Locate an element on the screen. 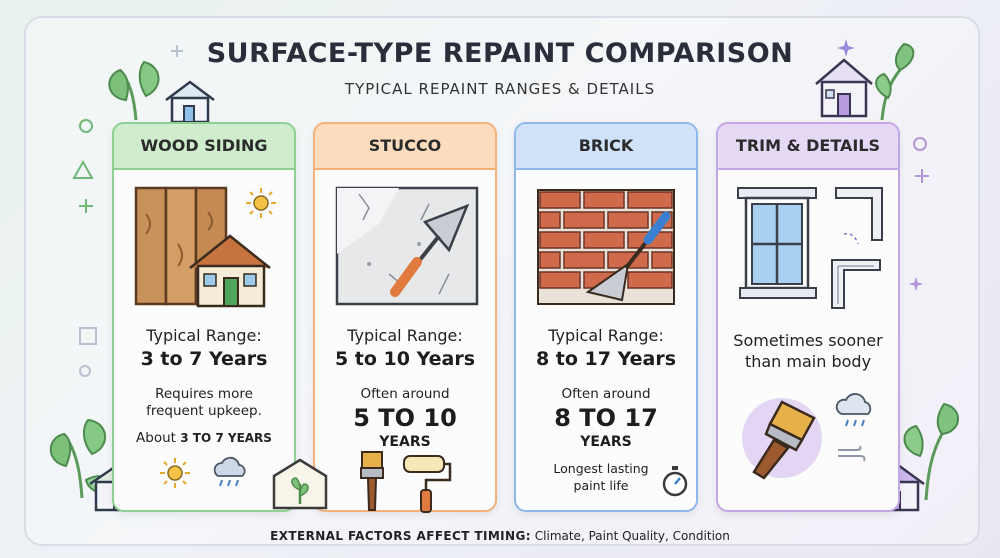  card-heading: TRIM & DETAILS is located at coordinates (808, 147).